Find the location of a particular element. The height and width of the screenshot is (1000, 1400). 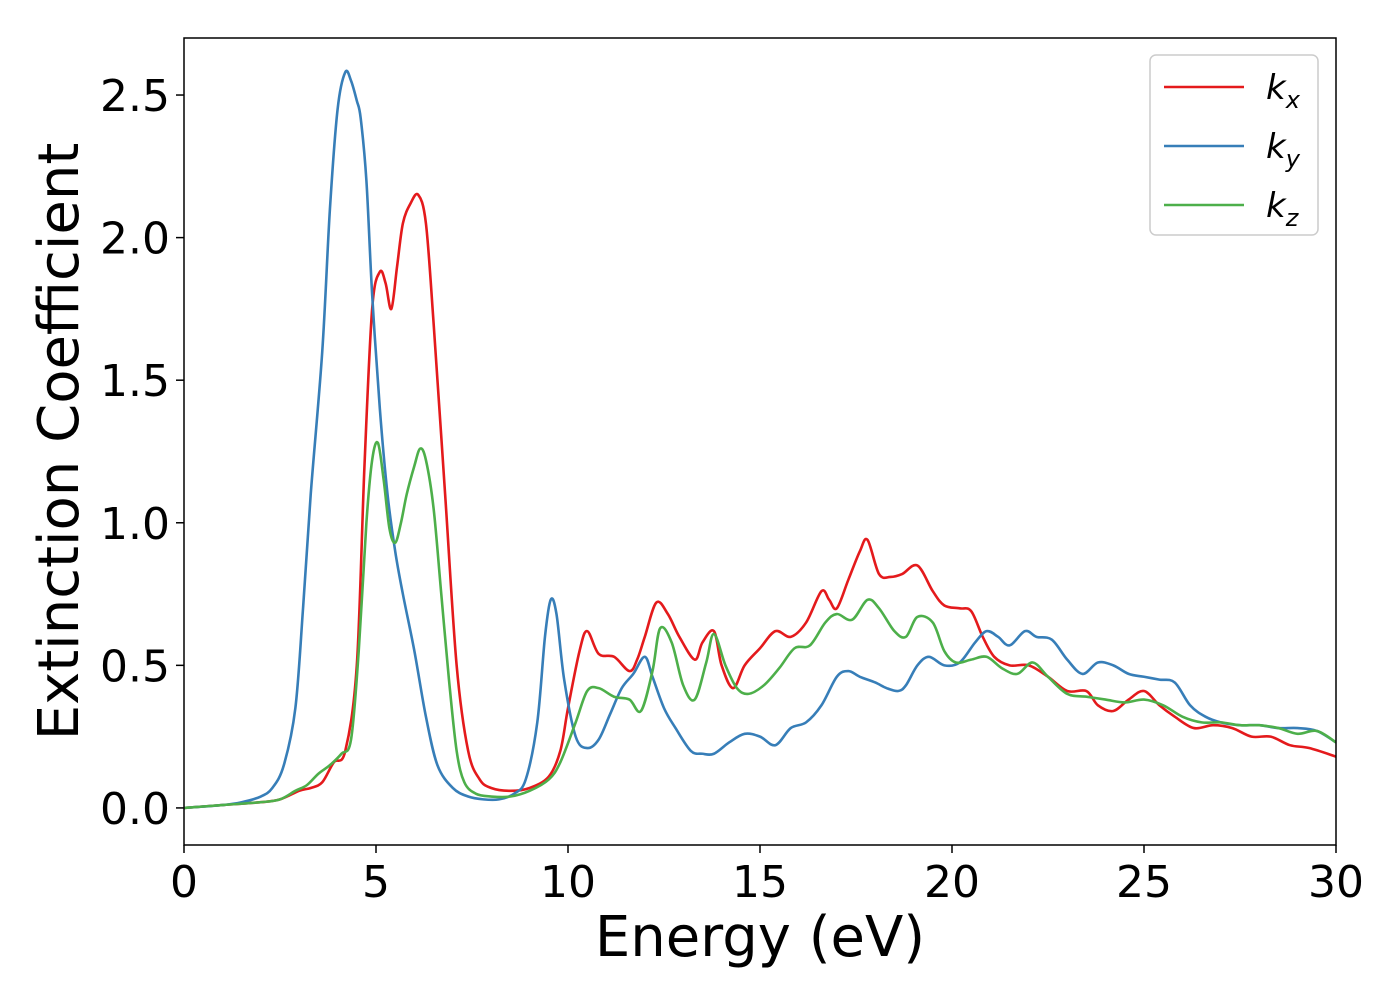

y-tick-label: 1.5 is located at coordinates (135, 381).